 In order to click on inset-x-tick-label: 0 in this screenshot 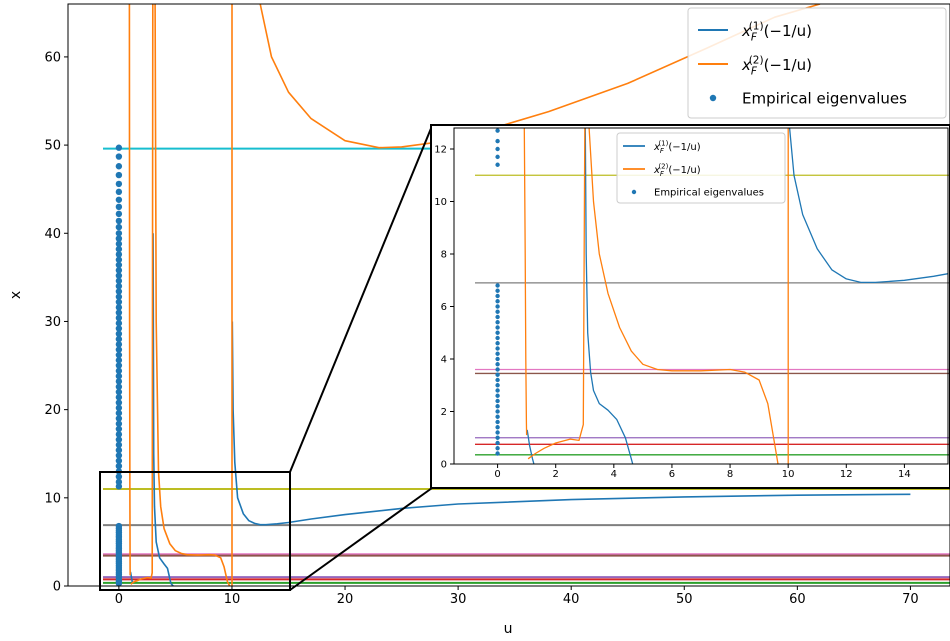, I will do `click(497, 474)`.